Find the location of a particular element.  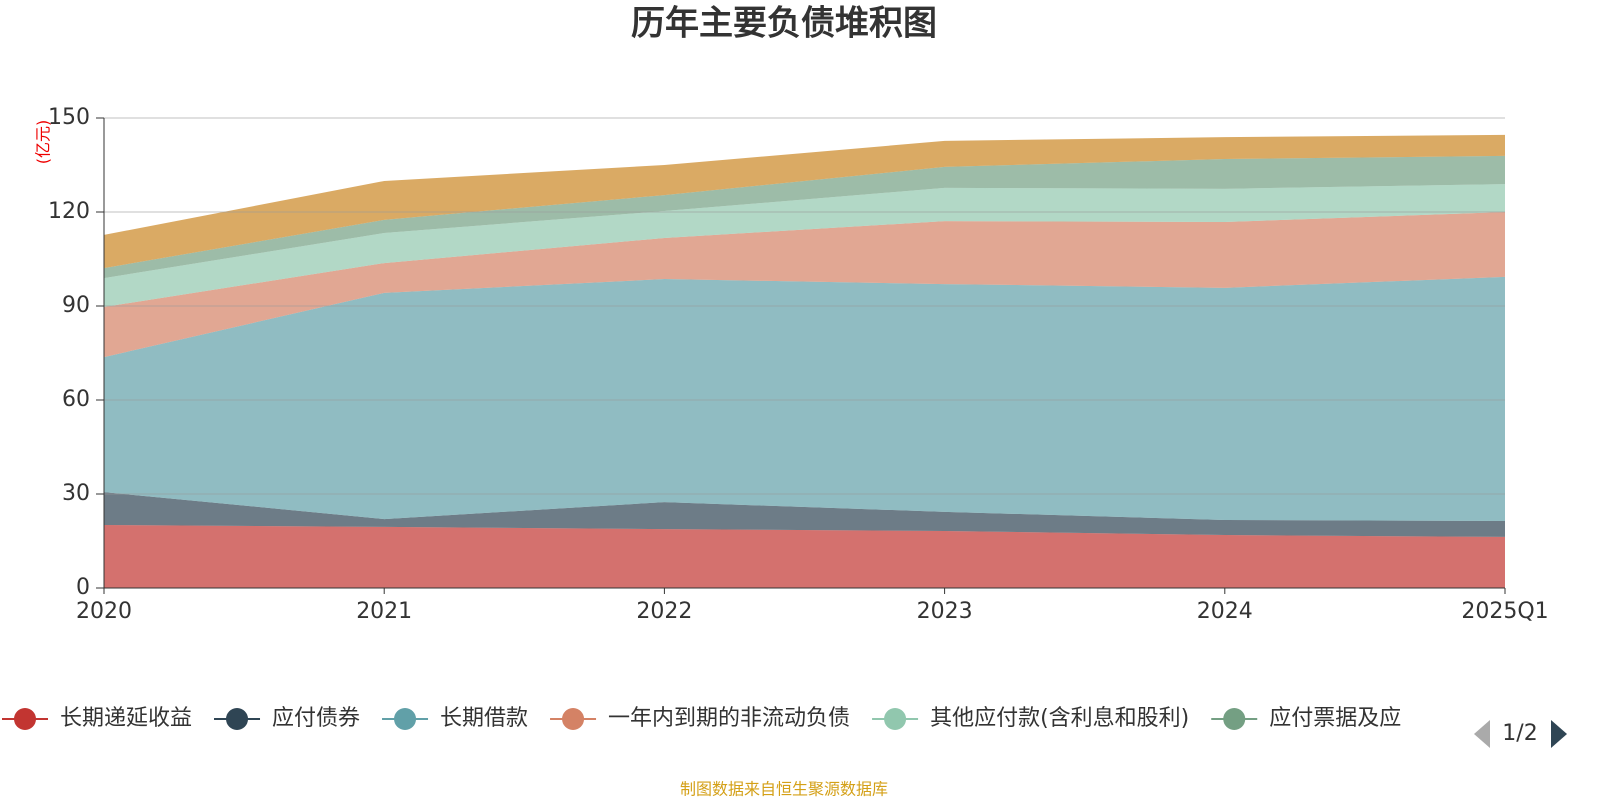

legend-next is located at coordinates (1559, 734).